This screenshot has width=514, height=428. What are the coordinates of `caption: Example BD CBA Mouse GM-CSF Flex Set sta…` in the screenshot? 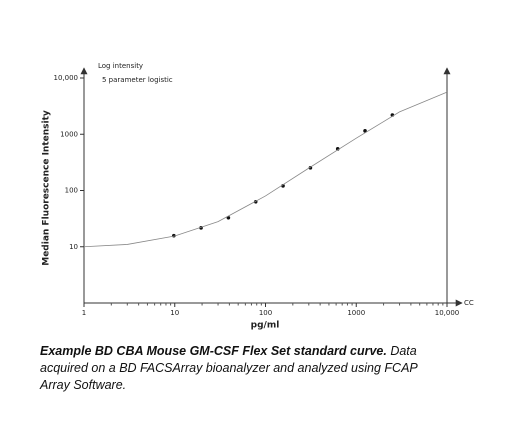 It's located at (240, 368).